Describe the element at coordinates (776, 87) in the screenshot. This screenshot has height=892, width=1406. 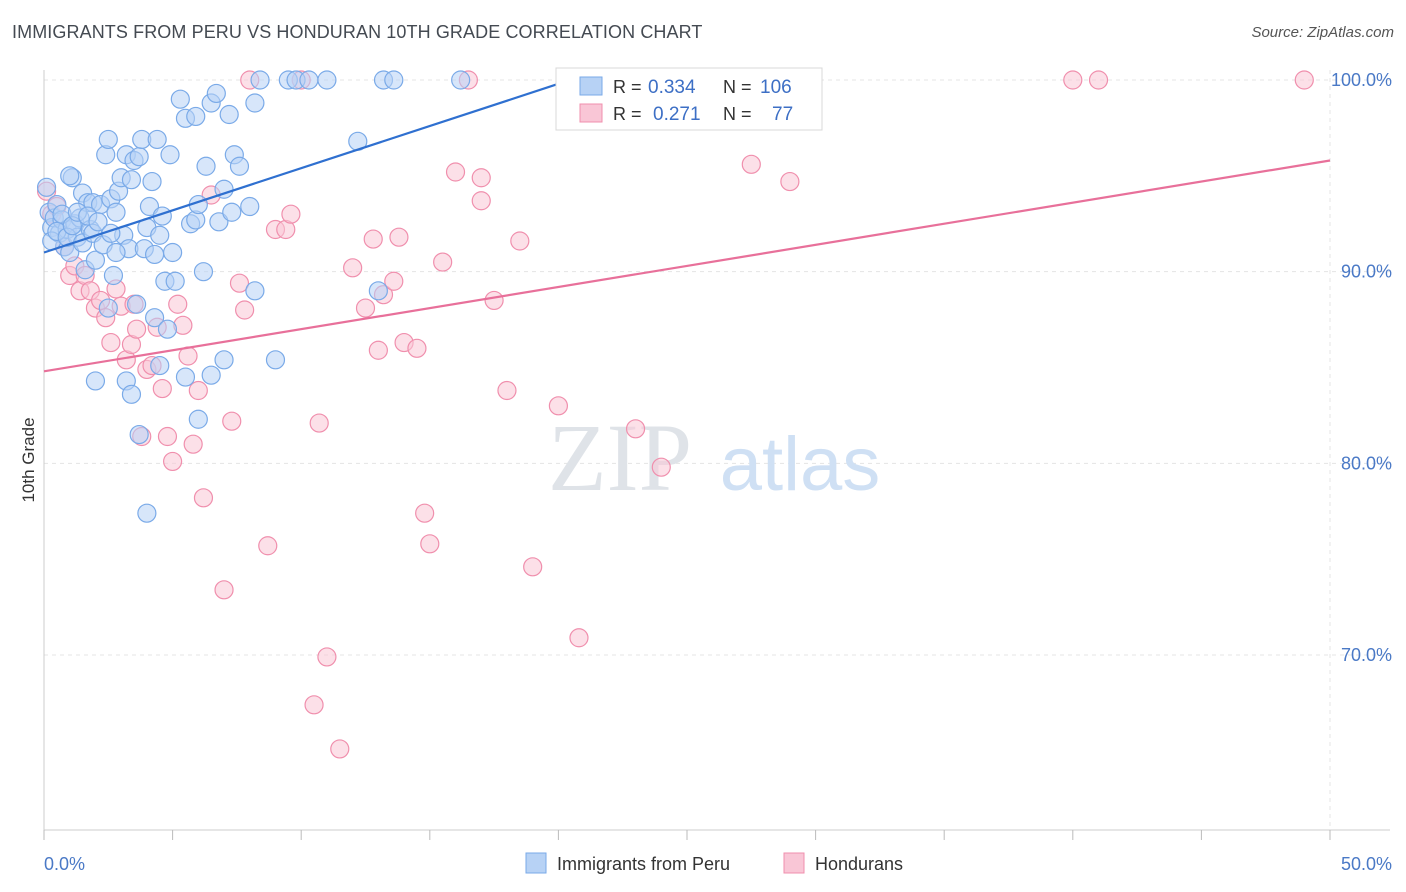
I see `legend-n-value-peru: 106` at that location.